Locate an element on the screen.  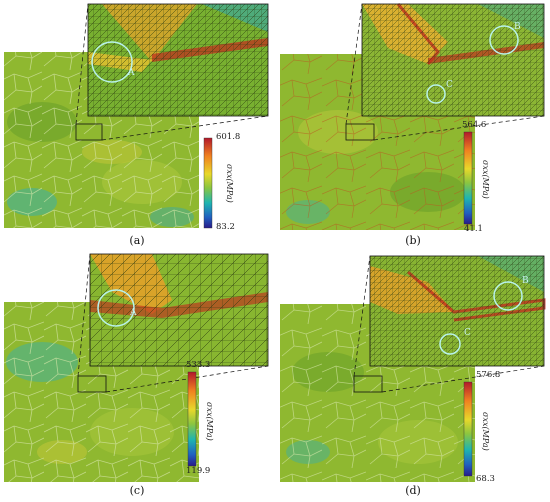
colorbar-max-label: 576.8 is located at coordinates (488, 375).